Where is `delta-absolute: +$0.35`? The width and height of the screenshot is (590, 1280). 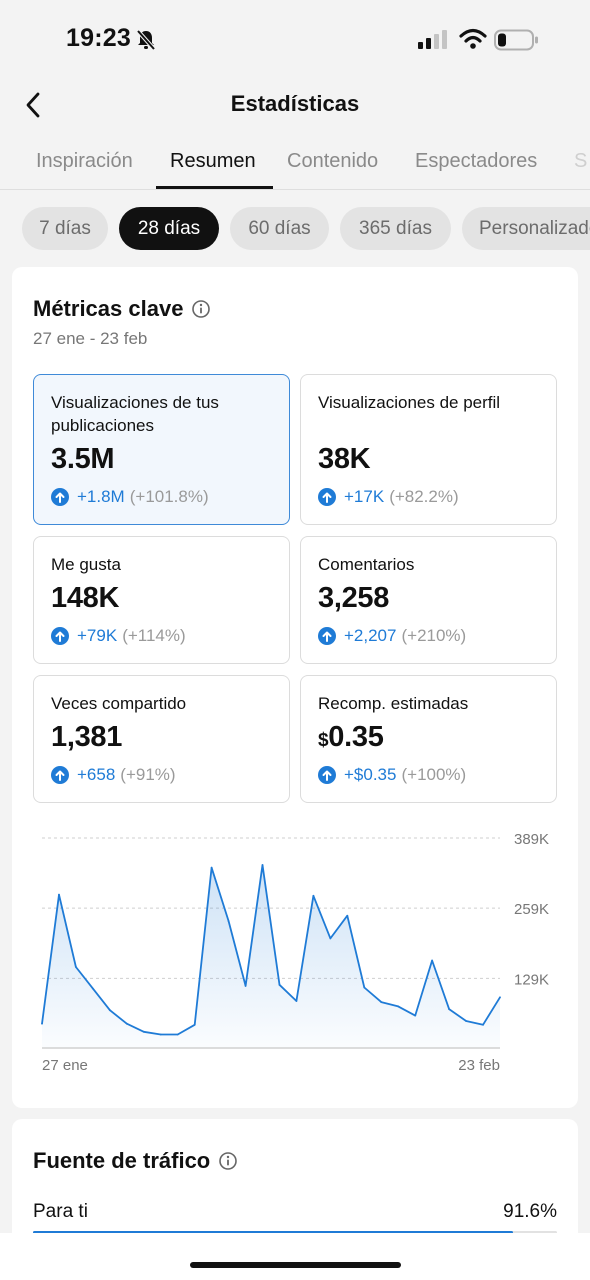 delta-absolute: +$0.35 is located at coordinates (370, 774).